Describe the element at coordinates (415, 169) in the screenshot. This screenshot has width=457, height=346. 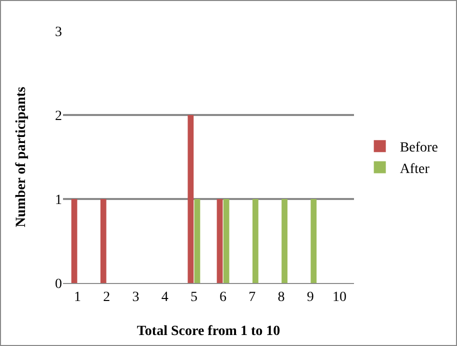
I see `legend-label: After` at that location.